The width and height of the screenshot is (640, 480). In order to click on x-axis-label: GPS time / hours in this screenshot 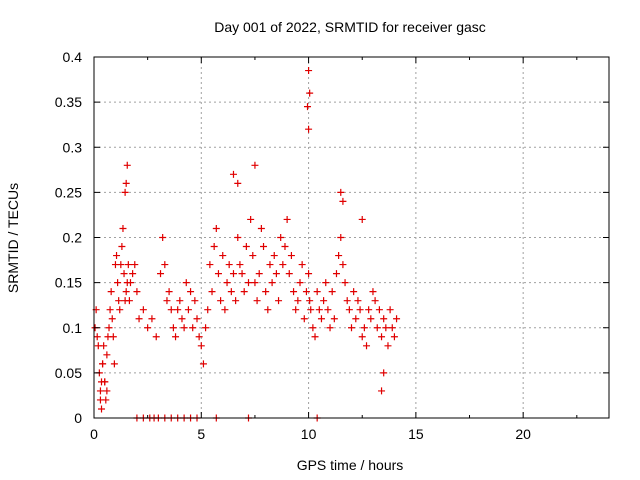, I will do `click(350, 465)`.